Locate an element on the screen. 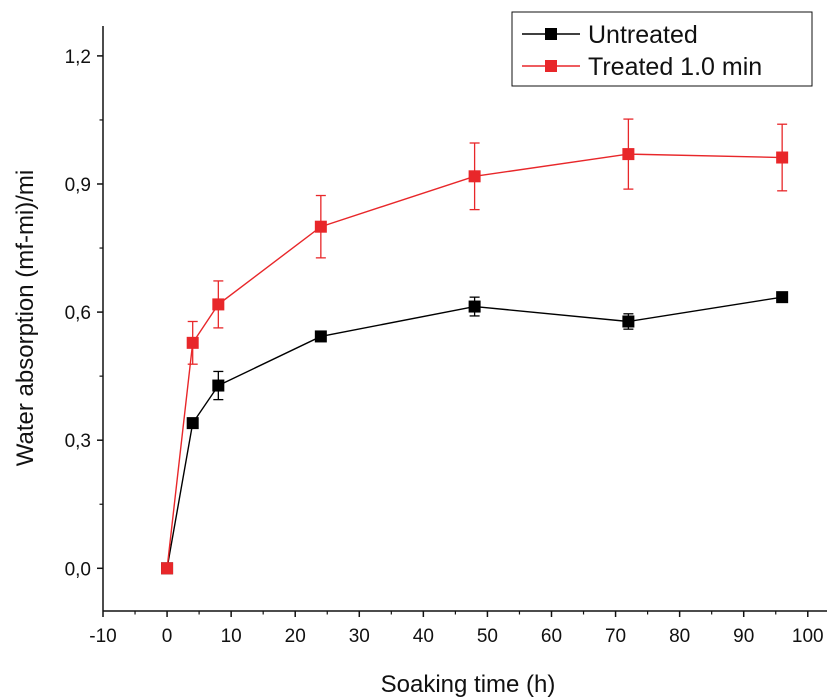  y-axis-title: Water absorption (mf-mi)/mi is located at coordinates (25, 318).